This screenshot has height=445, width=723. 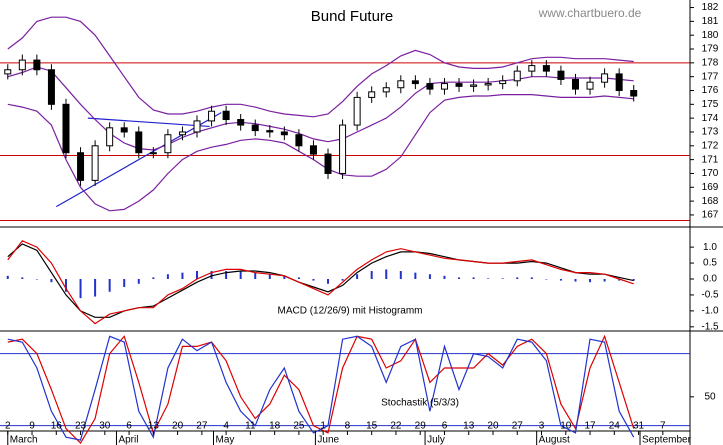 What do you see at coordinates (566, 426) in the screenshot?
I see `x-tick-label: 10` at bounding box center [566, 426].